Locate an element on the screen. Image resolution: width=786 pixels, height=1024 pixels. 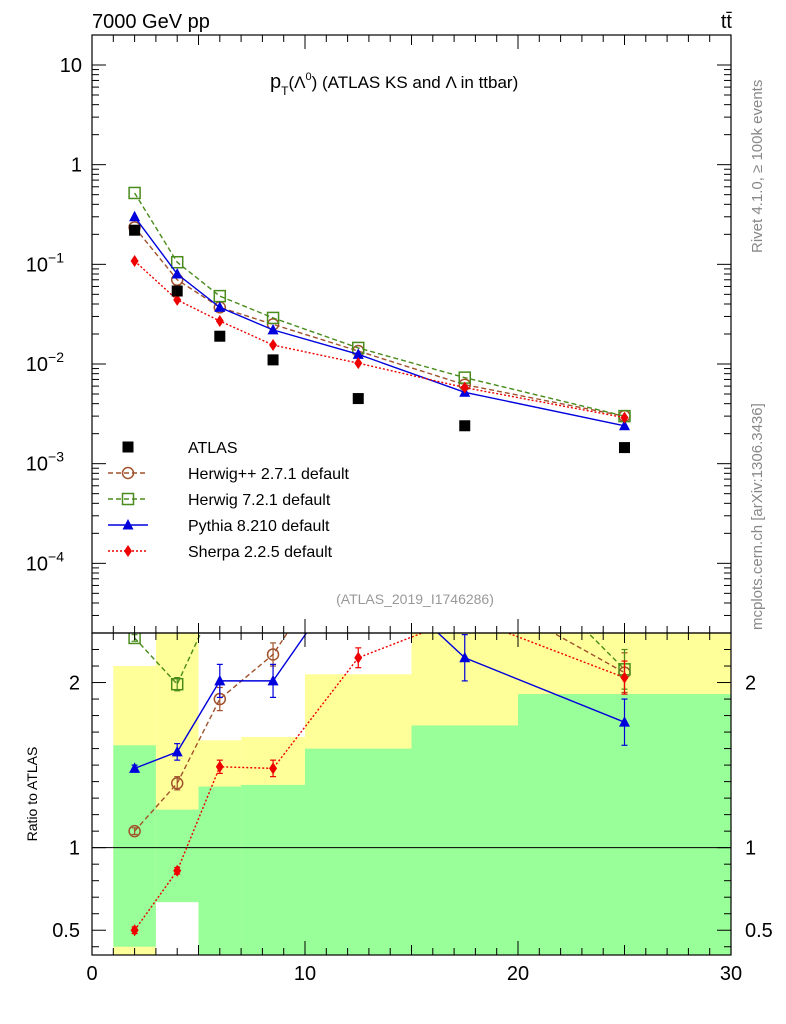
ratio-y-tick-label: 2 is located at coordinates (74, 684).